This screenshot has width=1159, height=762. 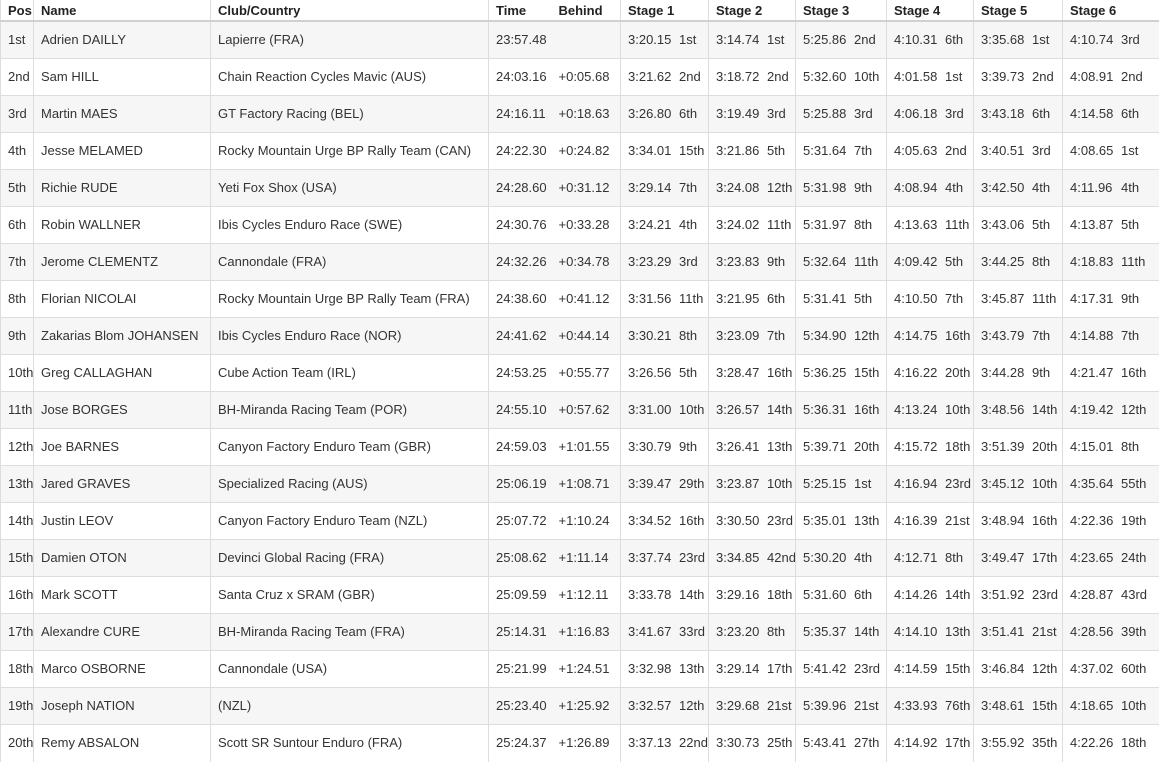 I want to click on behind-cell: +0:24.82, so click(x=589, y=151).